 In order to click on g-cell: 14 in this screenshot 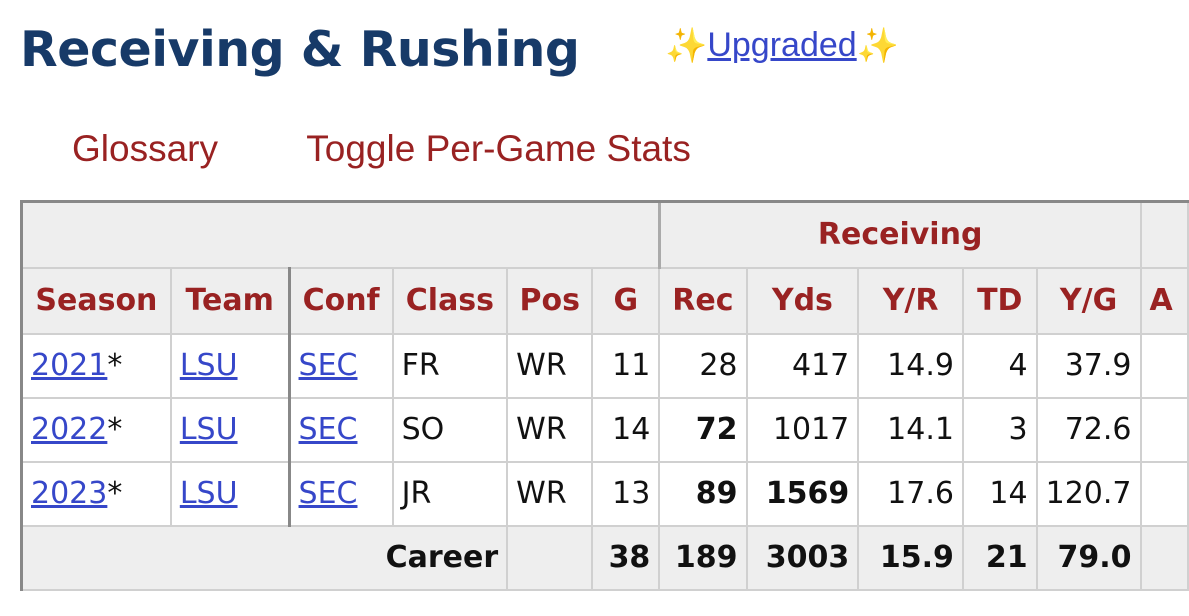, I will do `click(626, 429)`.